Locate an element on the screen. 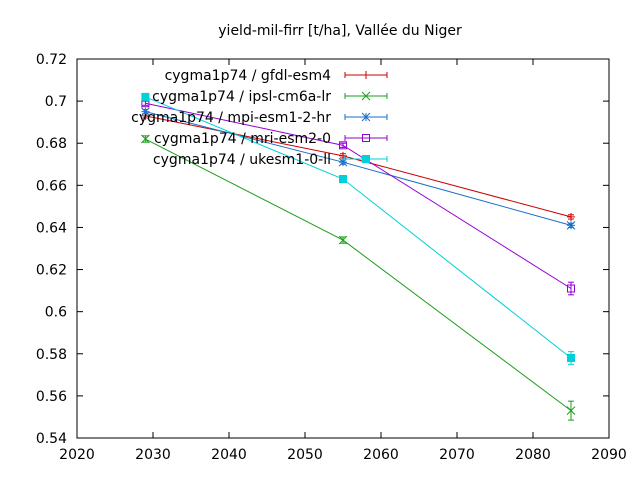  x-tick-label: 2080 is located at coordinates (533, 455).